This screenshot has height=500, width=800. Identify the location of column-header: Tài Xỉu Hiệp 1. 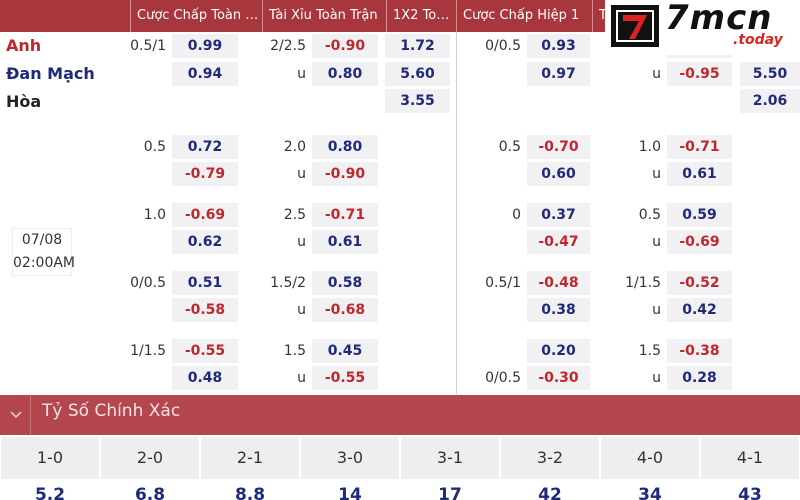
(696, 16).